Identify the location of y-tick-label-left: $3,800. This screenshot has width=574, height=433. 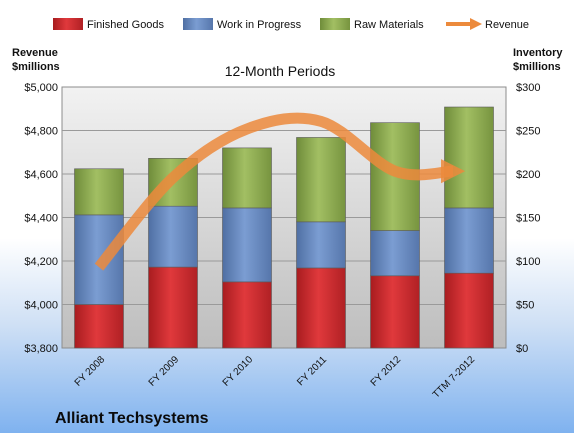
(41, 349).